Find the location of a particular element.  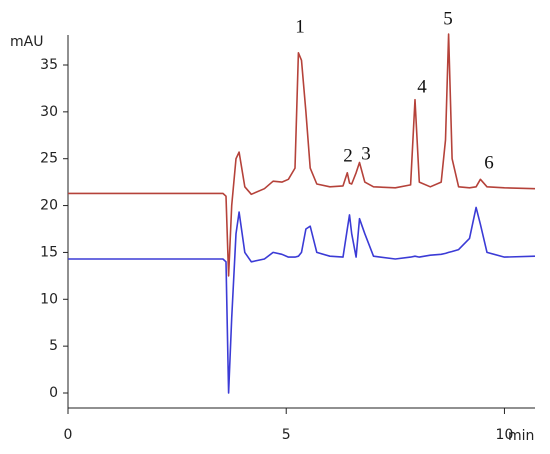

y-axis-label: mAU is located at coordinates (26, 42).